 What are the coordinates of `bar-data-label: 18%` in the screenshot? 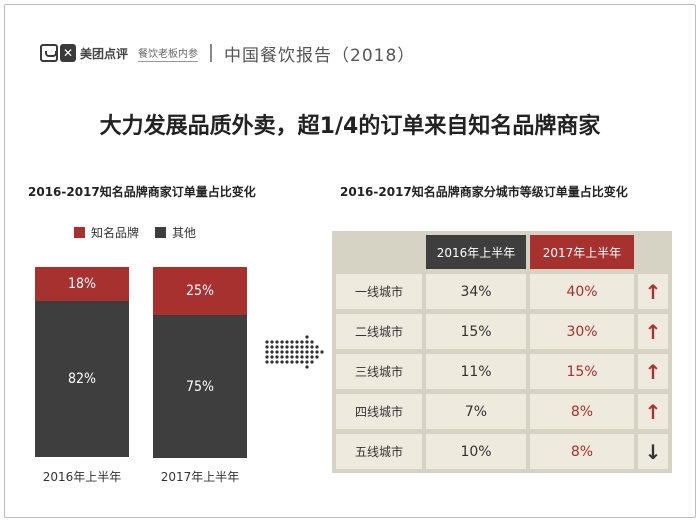 It's located at (82, 284).